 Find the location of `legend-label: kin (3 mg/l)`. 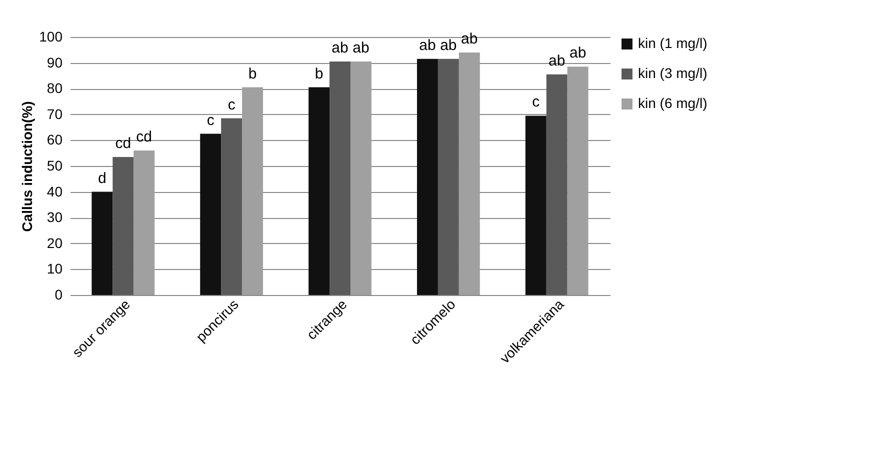

legend-label: kin (3 mg/l) is located at coordinates (673, 73).